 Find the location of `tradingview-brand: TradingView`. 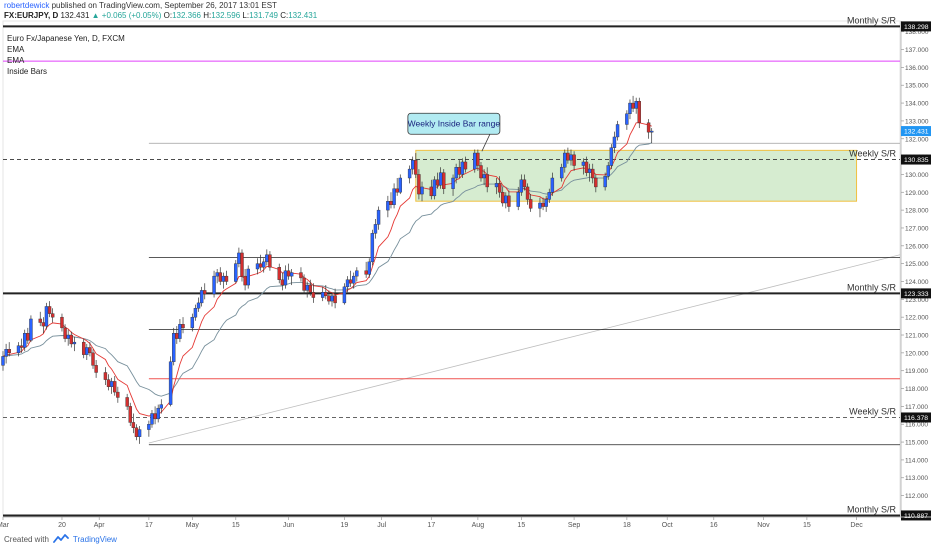

tradingview-brand: TradingView is located at coordinates (94, 539).